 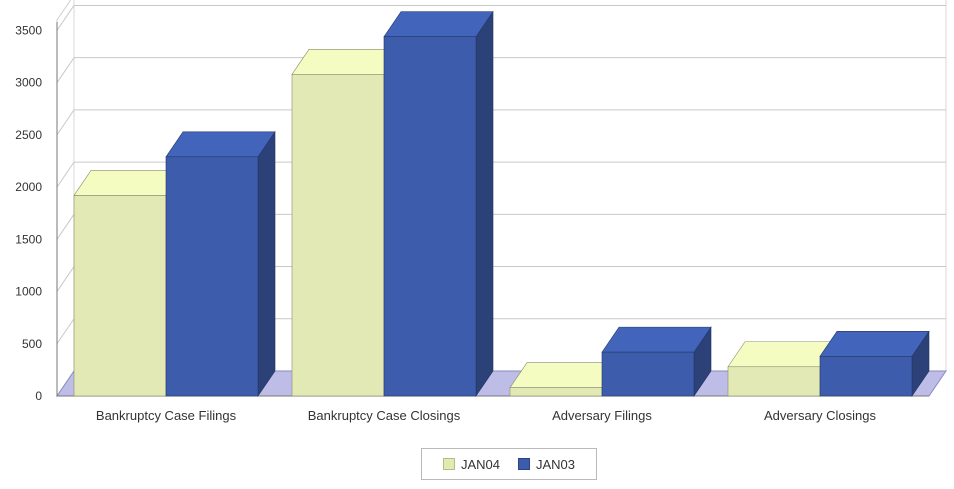 I want to click on legend-item-series-2: JAN03, so click(x=546, y=464).